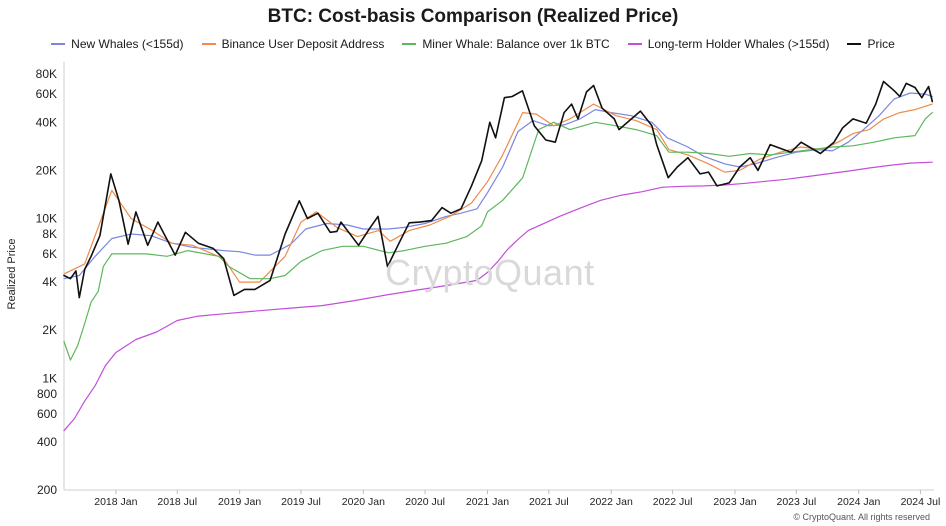  Describe the element at coordinates (516, 44) in the screenshot. I see `legend-label: Miner Whale: Balance over 1k BTC` at that location.